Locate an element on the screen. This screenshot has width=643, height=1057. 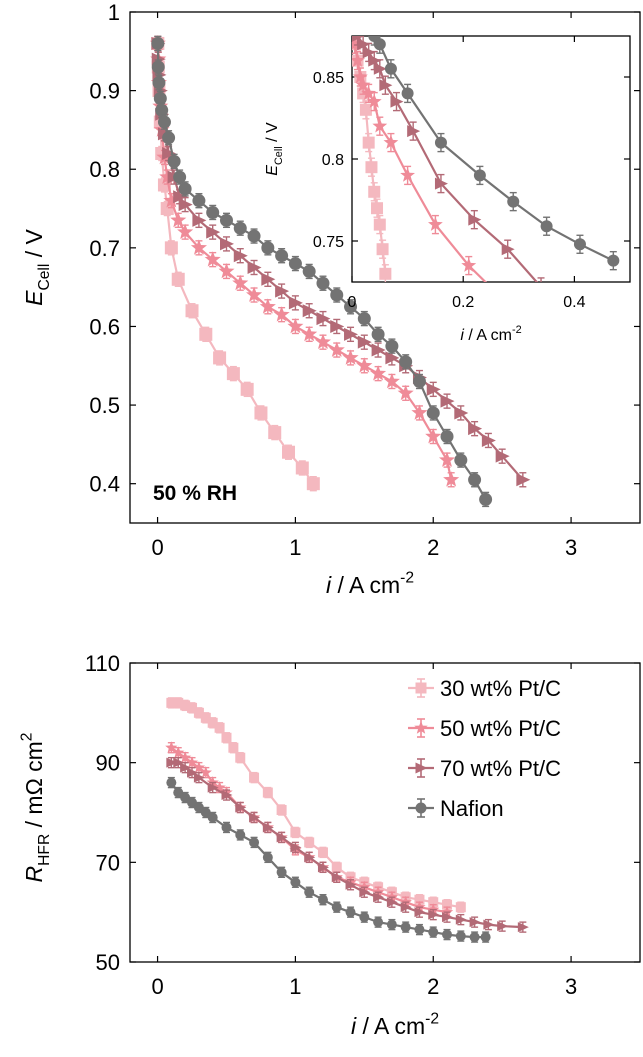
legend-marker-pt70 is located at coordinates (421, 768).